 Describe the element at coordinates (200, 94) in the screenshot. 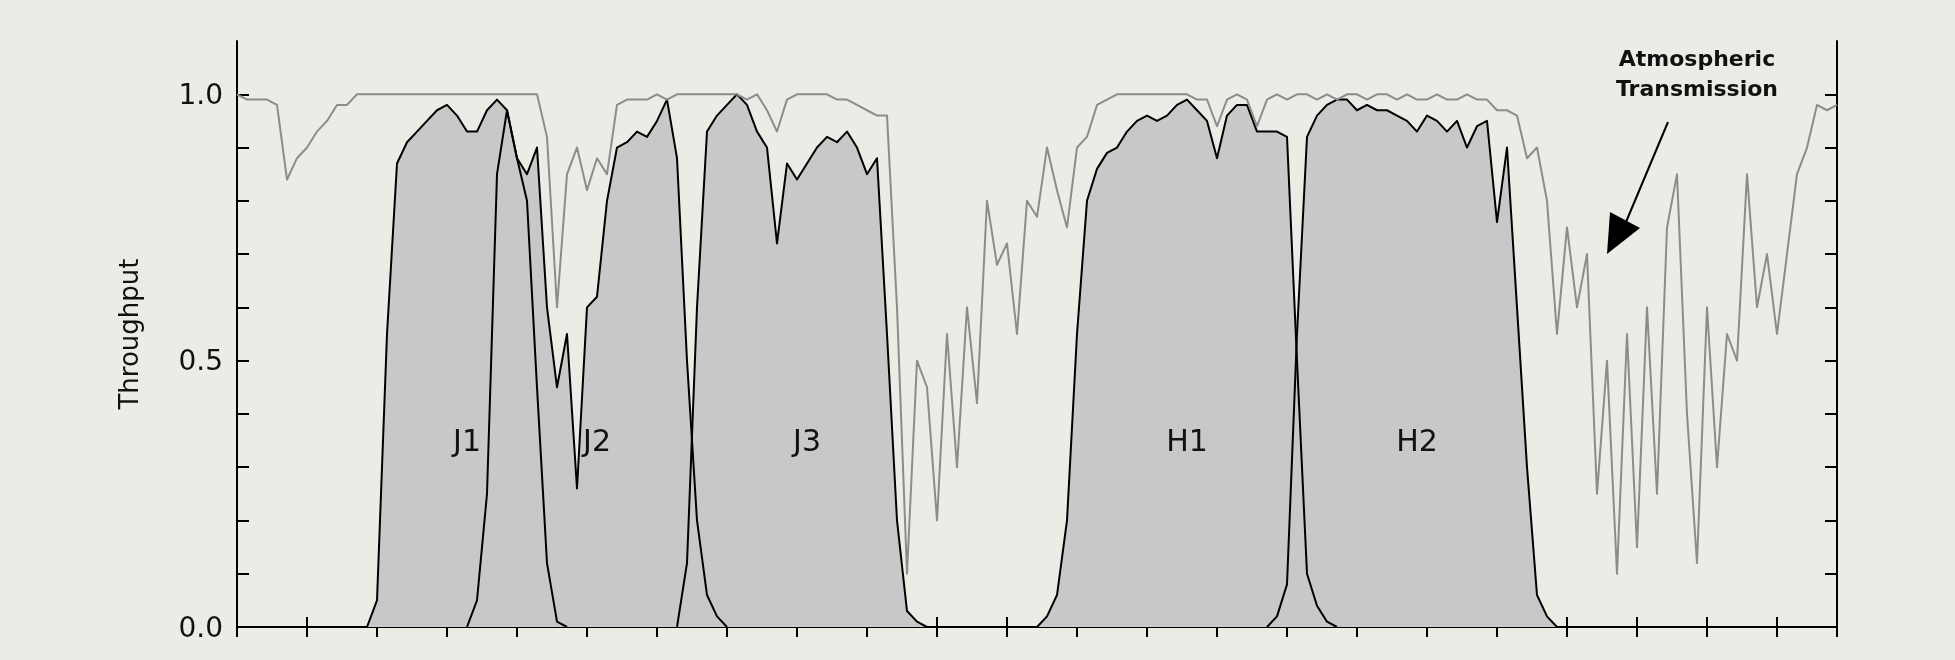

I see `y-tick-label: 1.0` at that location.